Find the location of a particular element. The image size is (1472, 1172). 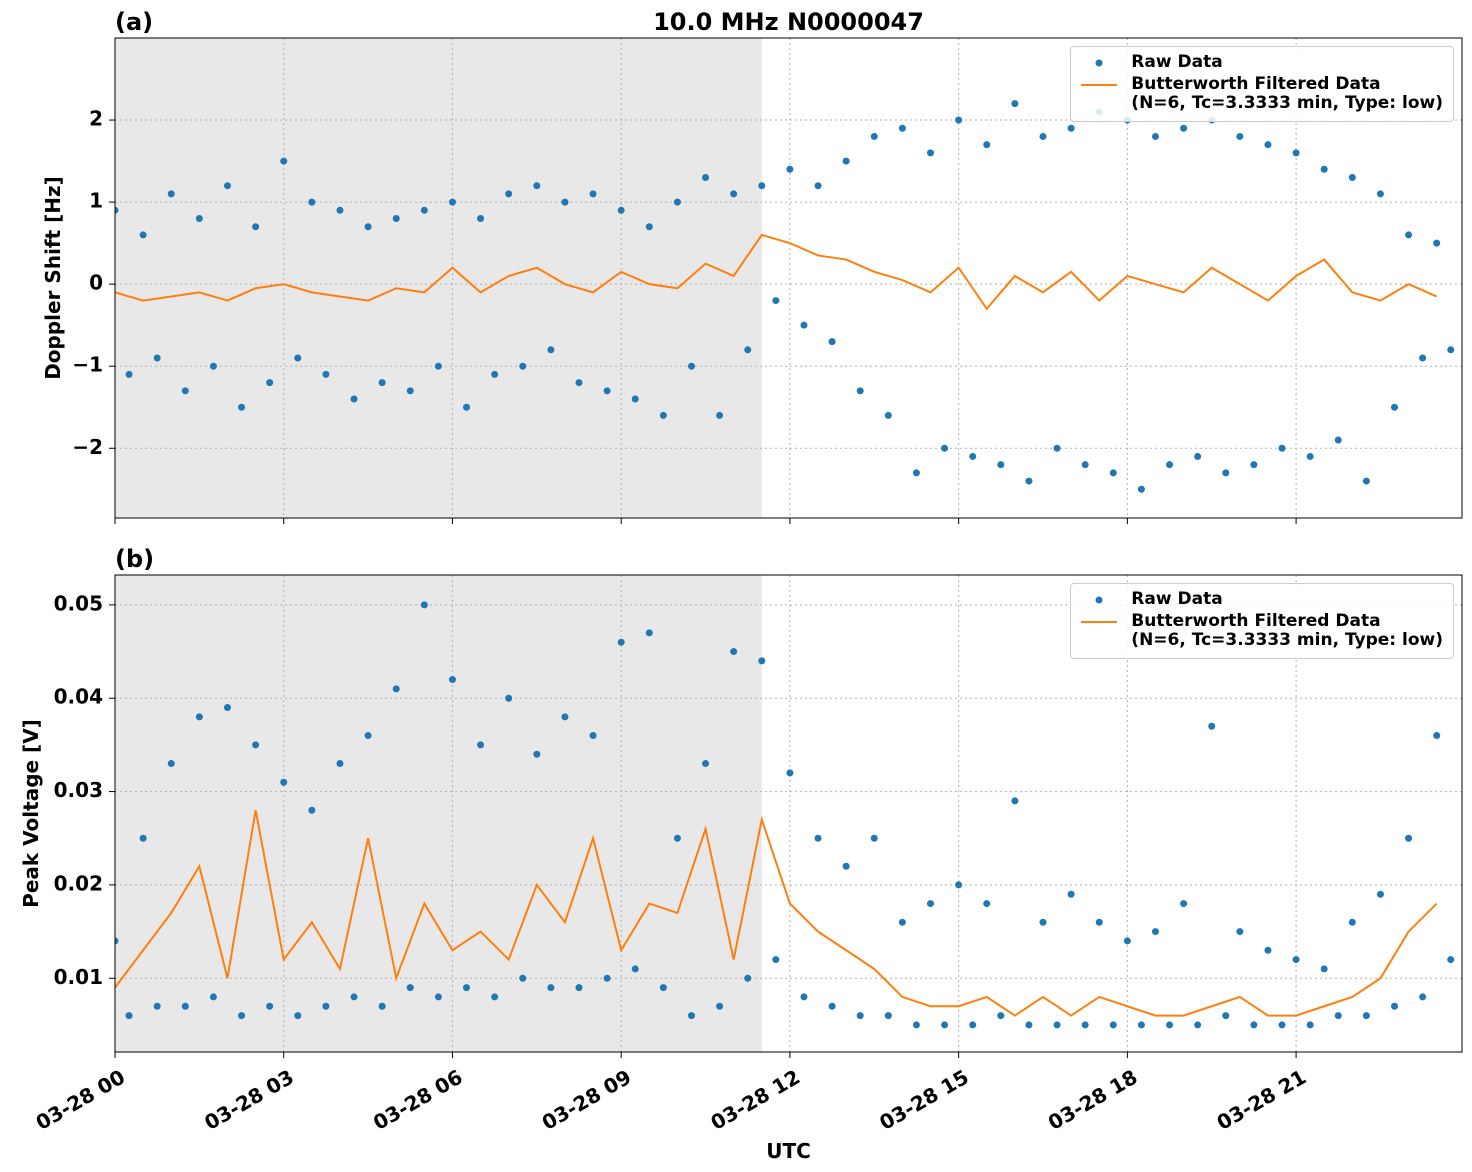

chart-title: 10.0 MHz N0000047 is located at coordinates (788, 22).